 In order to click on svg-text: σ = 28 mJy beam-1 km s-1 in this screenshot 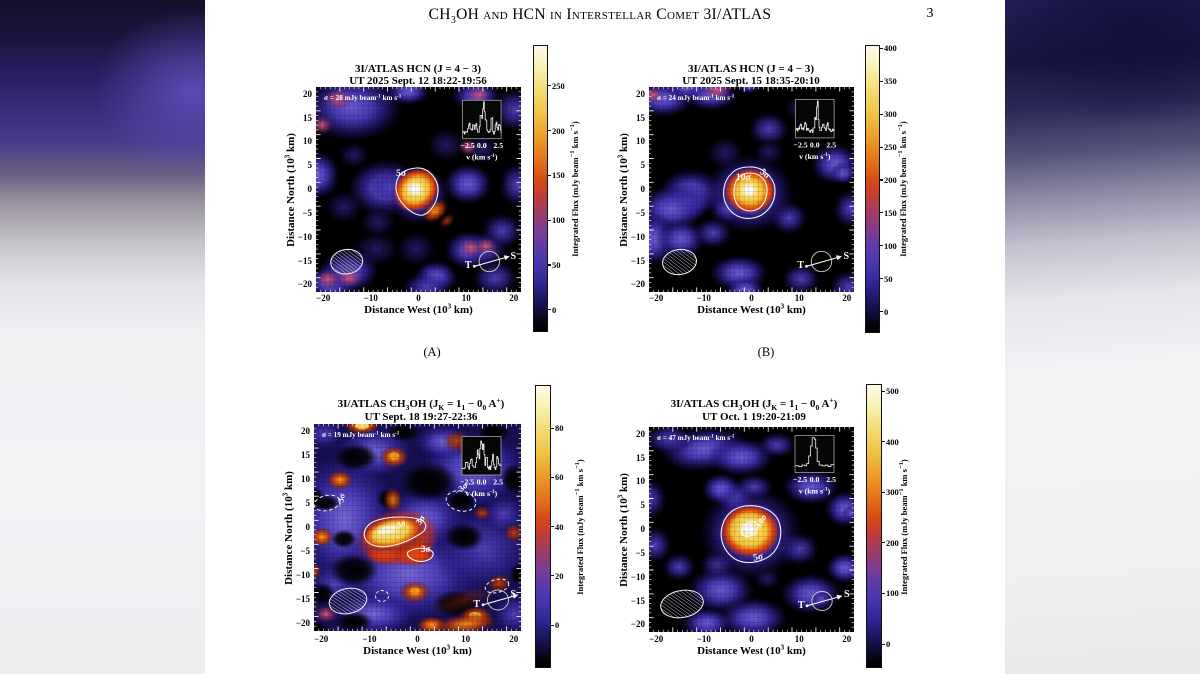, I will do `click(363, 97)`.